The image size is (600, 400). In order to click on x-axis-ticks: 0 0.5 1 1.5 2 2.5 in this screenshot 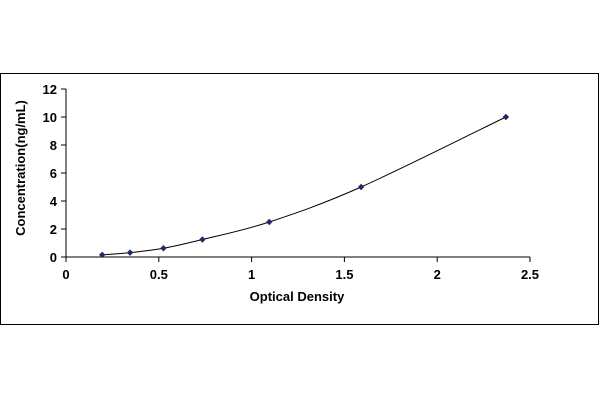, I will do `click(300, 269)`.